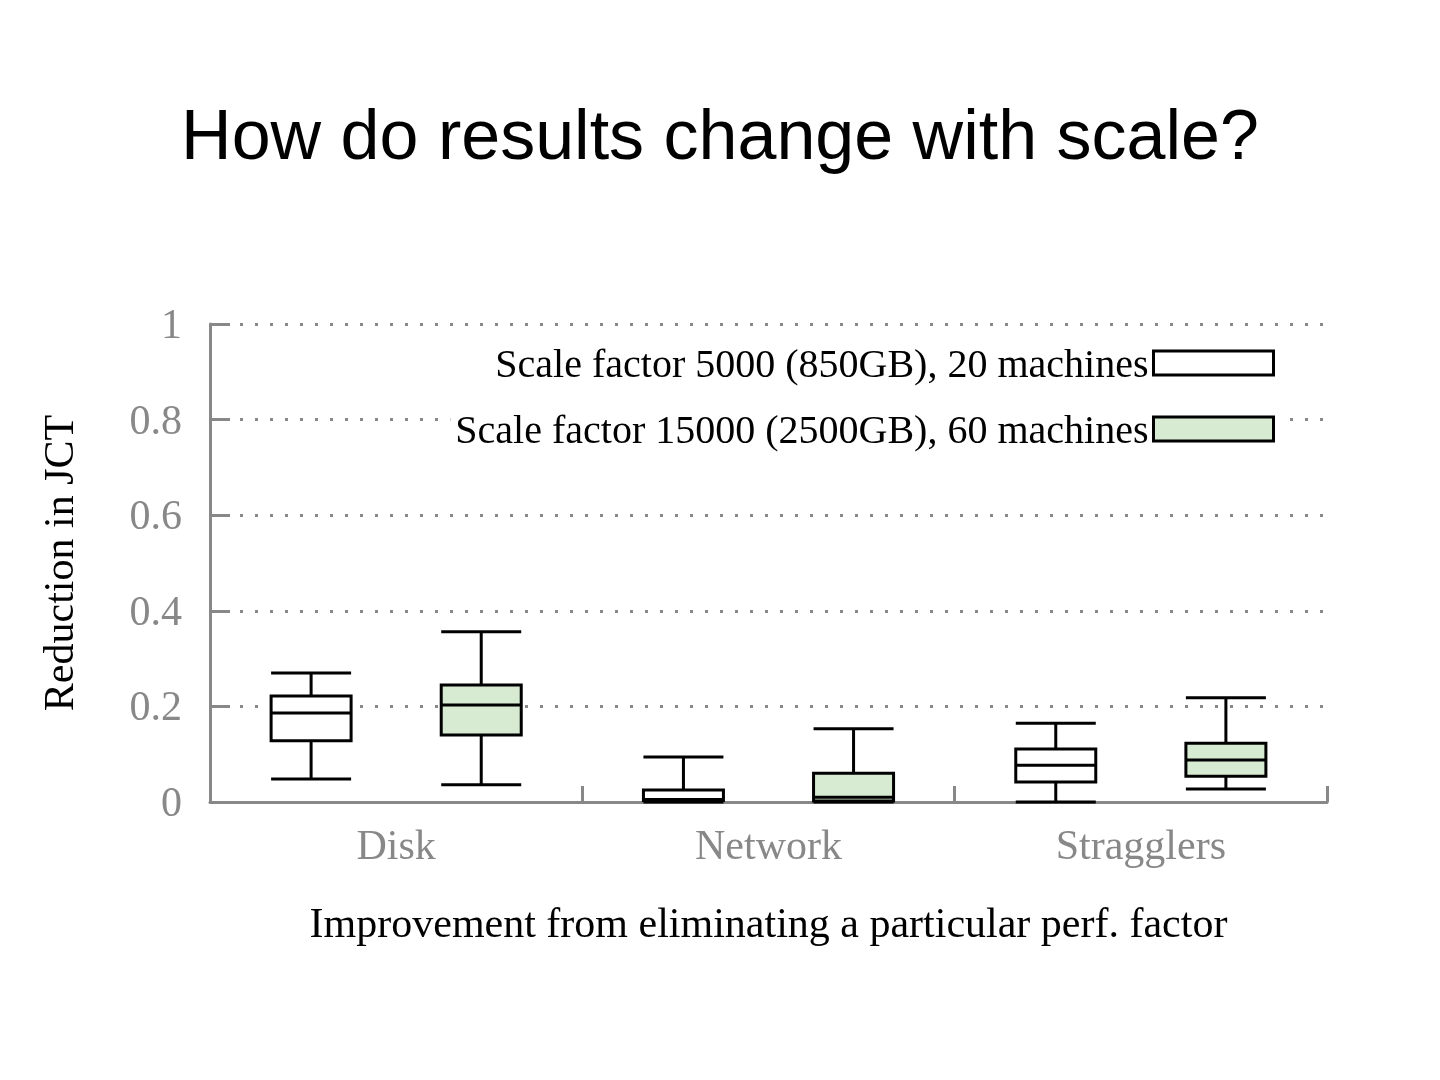  What do you see at coordinates (155, 706) in the screenshot?
I see `y-tick-label: 0.2` at bounding box center [155, 706].